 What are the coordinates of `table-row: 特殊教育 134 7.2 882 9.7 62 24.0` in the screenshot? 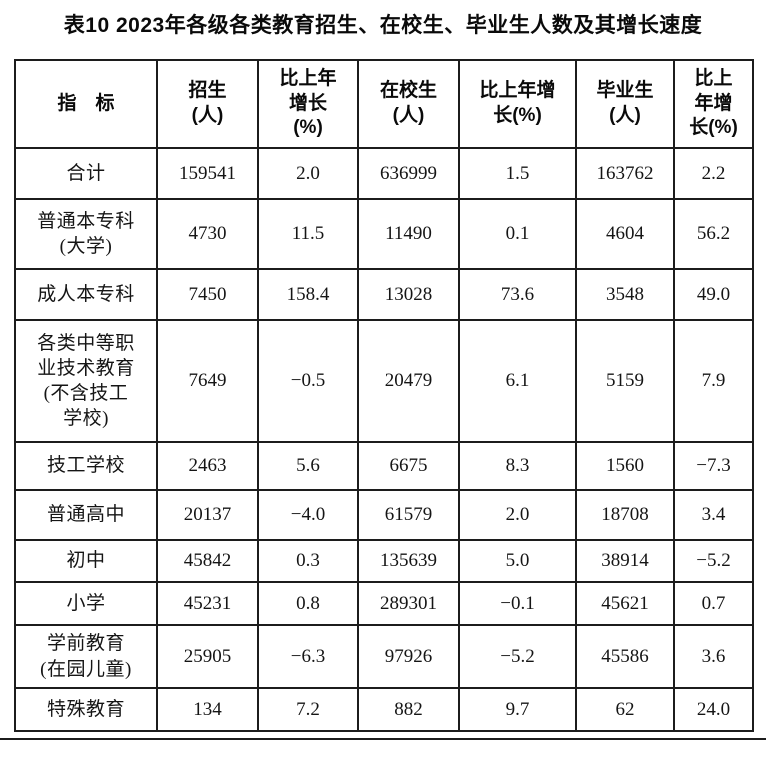 It's located at (384, 709).